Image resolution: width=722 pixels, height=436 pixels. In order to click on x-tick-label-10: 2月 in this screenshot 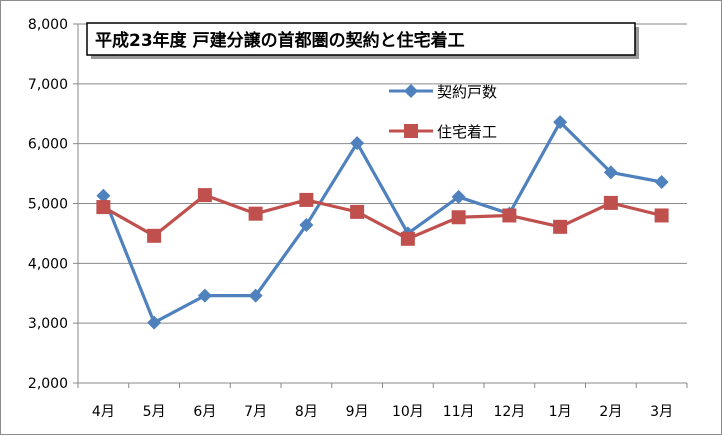, I will do `click(610, 412)`.